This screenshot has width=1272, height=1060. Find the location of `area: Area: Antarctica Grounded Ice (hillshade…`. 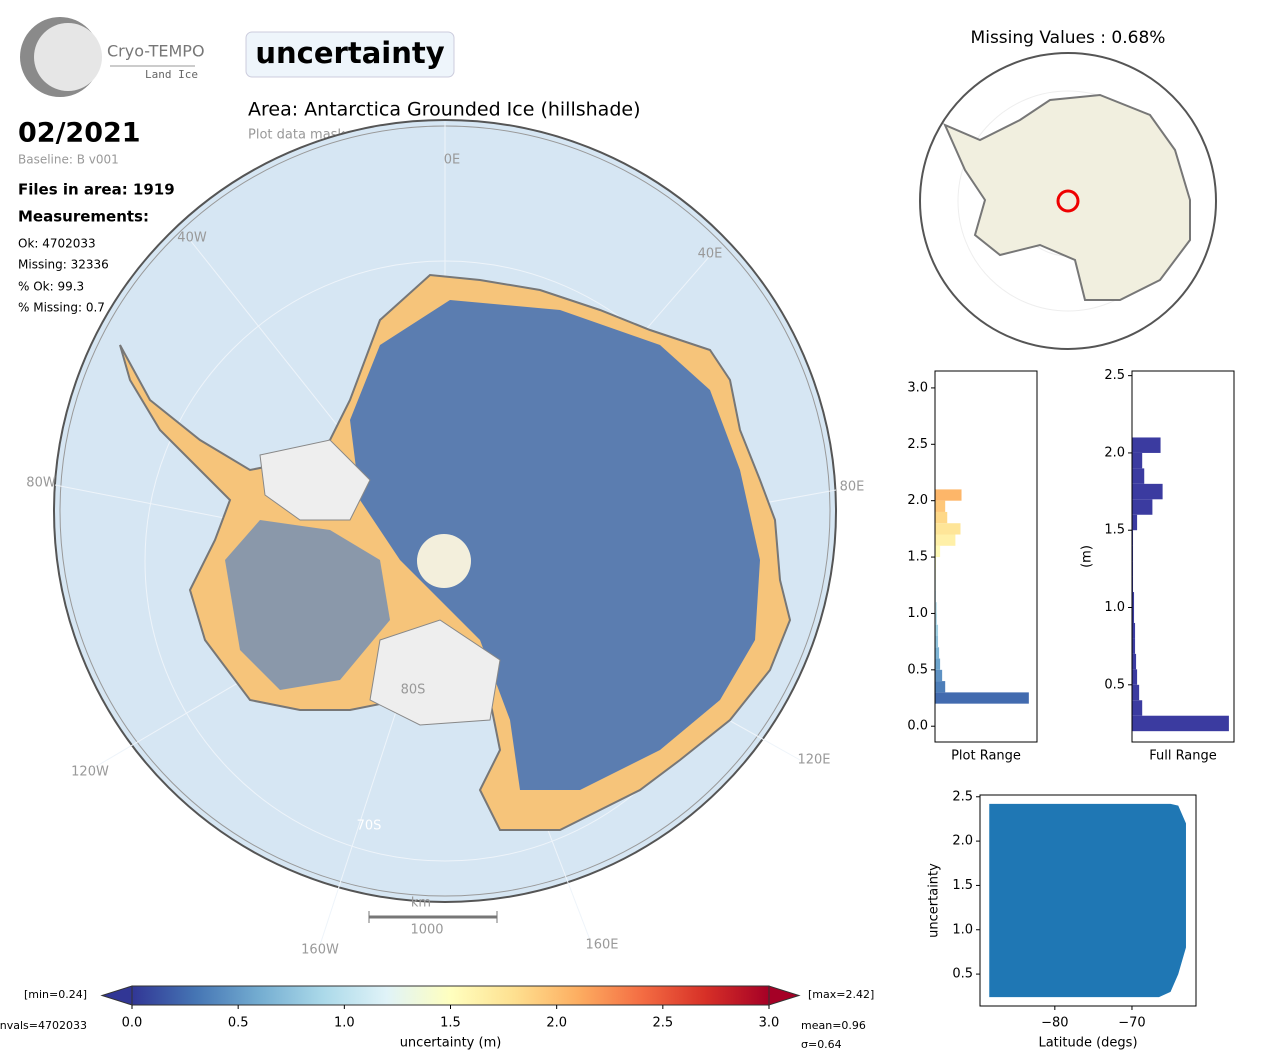

area: Area: Antarctica Grounded Ice (hillshade… is located at coordinates (444, 110).